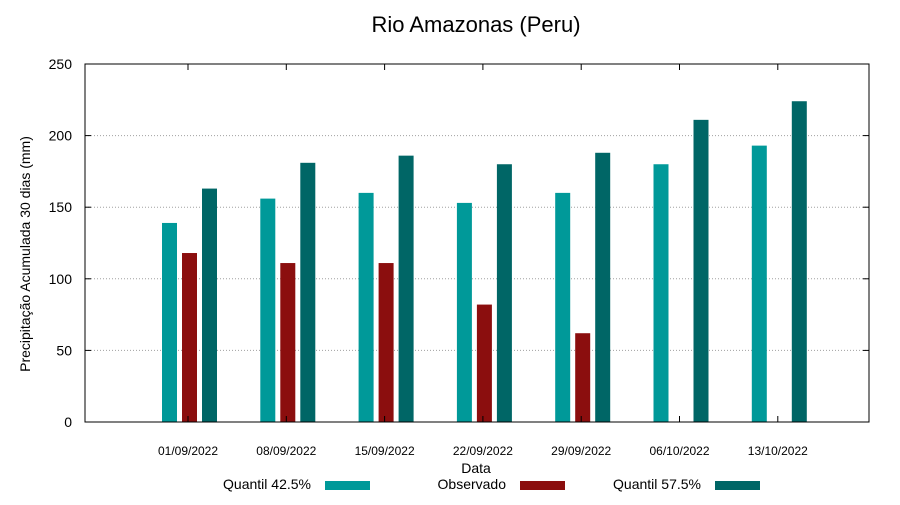 The width and height of the screenshot is (900, 505). What do you see at coordinates (406, 288) in the screenshot?
I see `bar-quantil-57-5--2` at bounding box center [406, 288].